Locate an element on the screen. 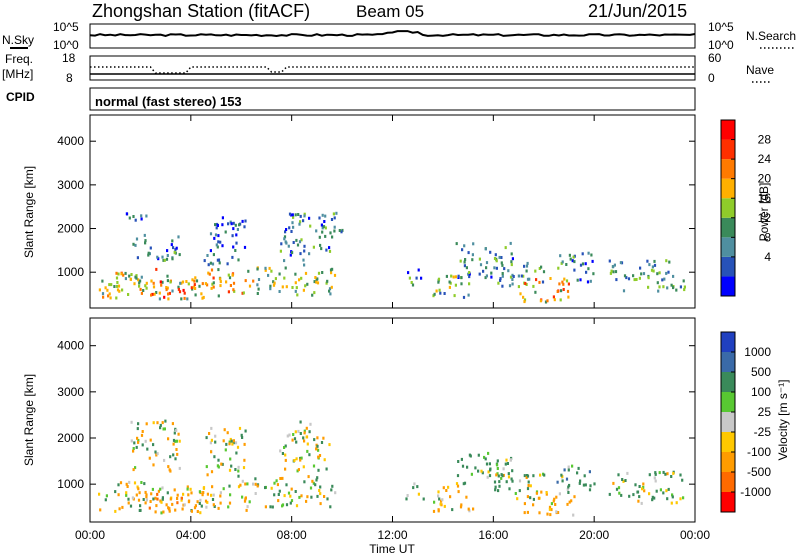  power-marks is located at coordinates (392, 257).